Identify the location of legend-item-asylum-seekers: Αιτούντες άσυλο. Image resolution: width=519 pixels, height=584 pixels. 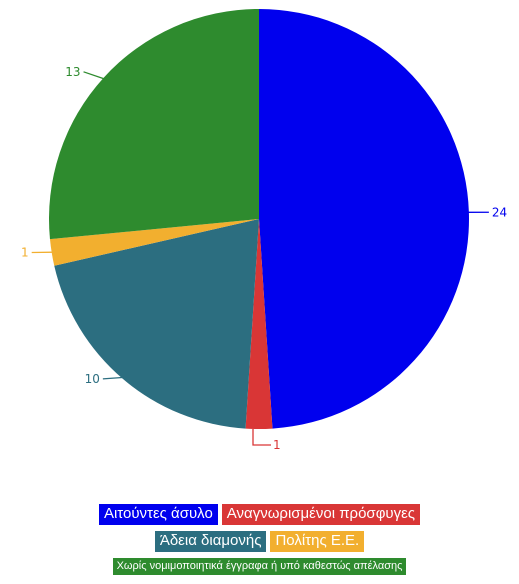
(158, 514).